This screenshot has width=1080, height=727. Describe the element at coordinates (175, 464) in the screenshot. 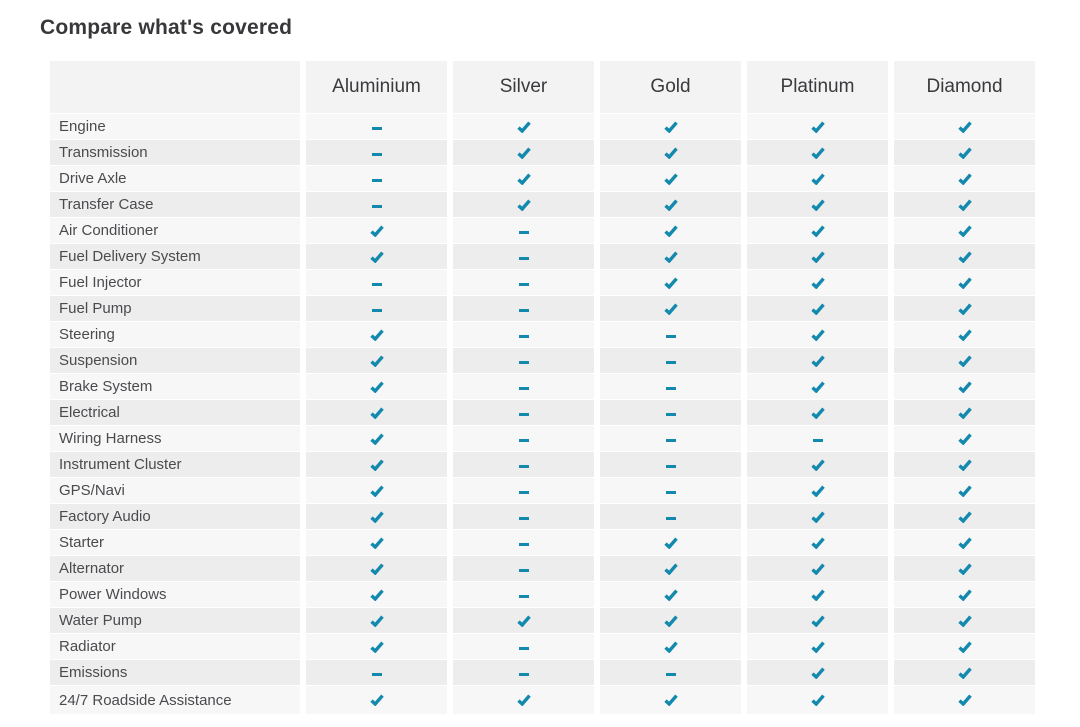

I see `row-label: Instrument Cluster` at that location.